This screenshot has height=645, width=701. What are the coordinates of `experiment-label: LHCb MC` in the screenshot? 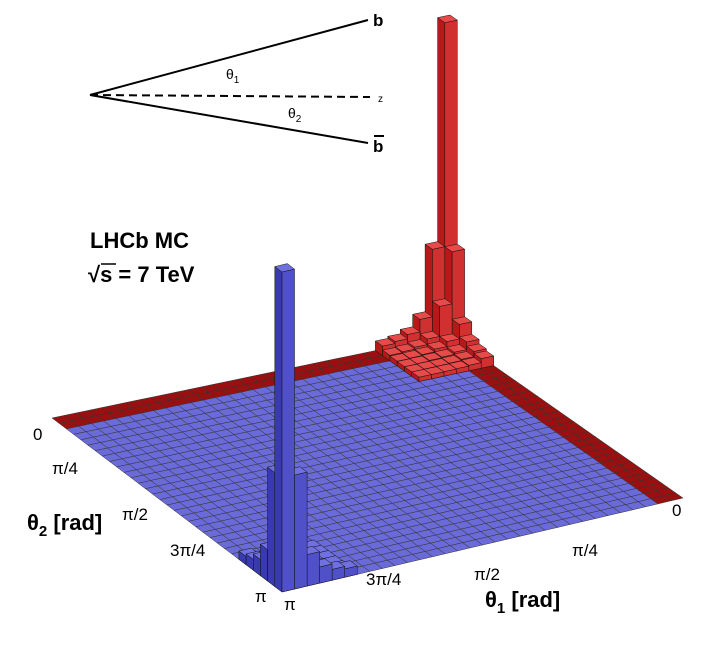 It's located at (139, 240).